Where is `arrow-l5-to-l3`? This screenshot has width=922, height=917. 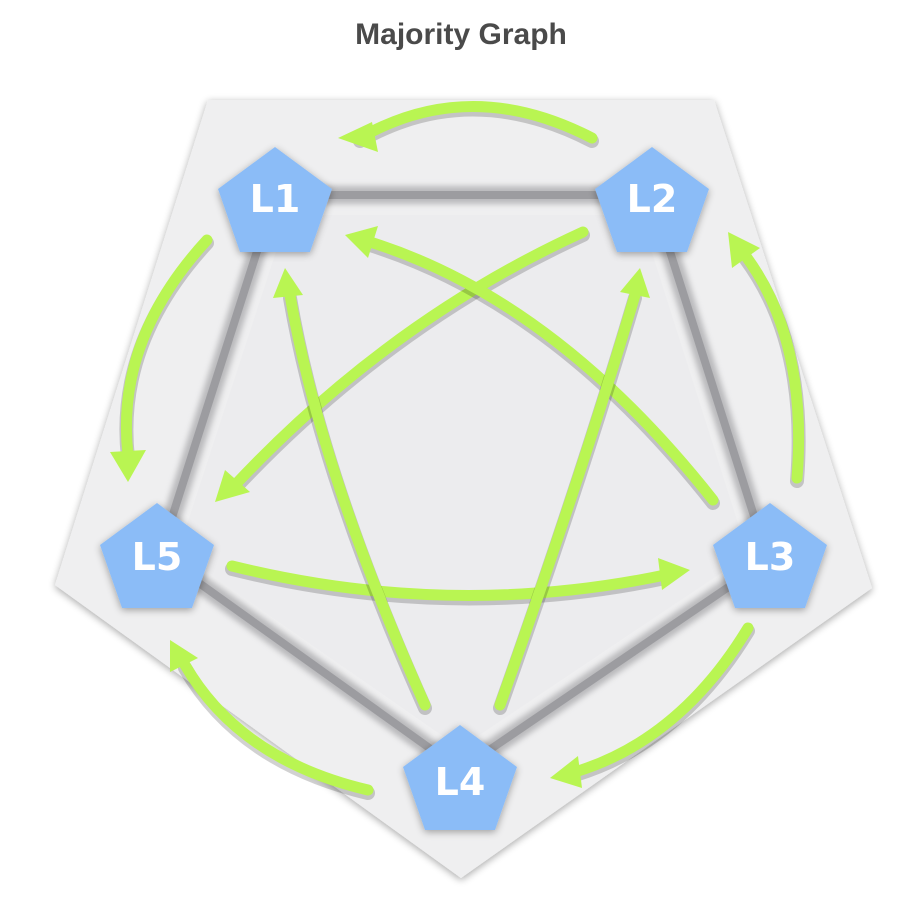 arrow-l5-to-l3 is located at coordinates (457, 582).